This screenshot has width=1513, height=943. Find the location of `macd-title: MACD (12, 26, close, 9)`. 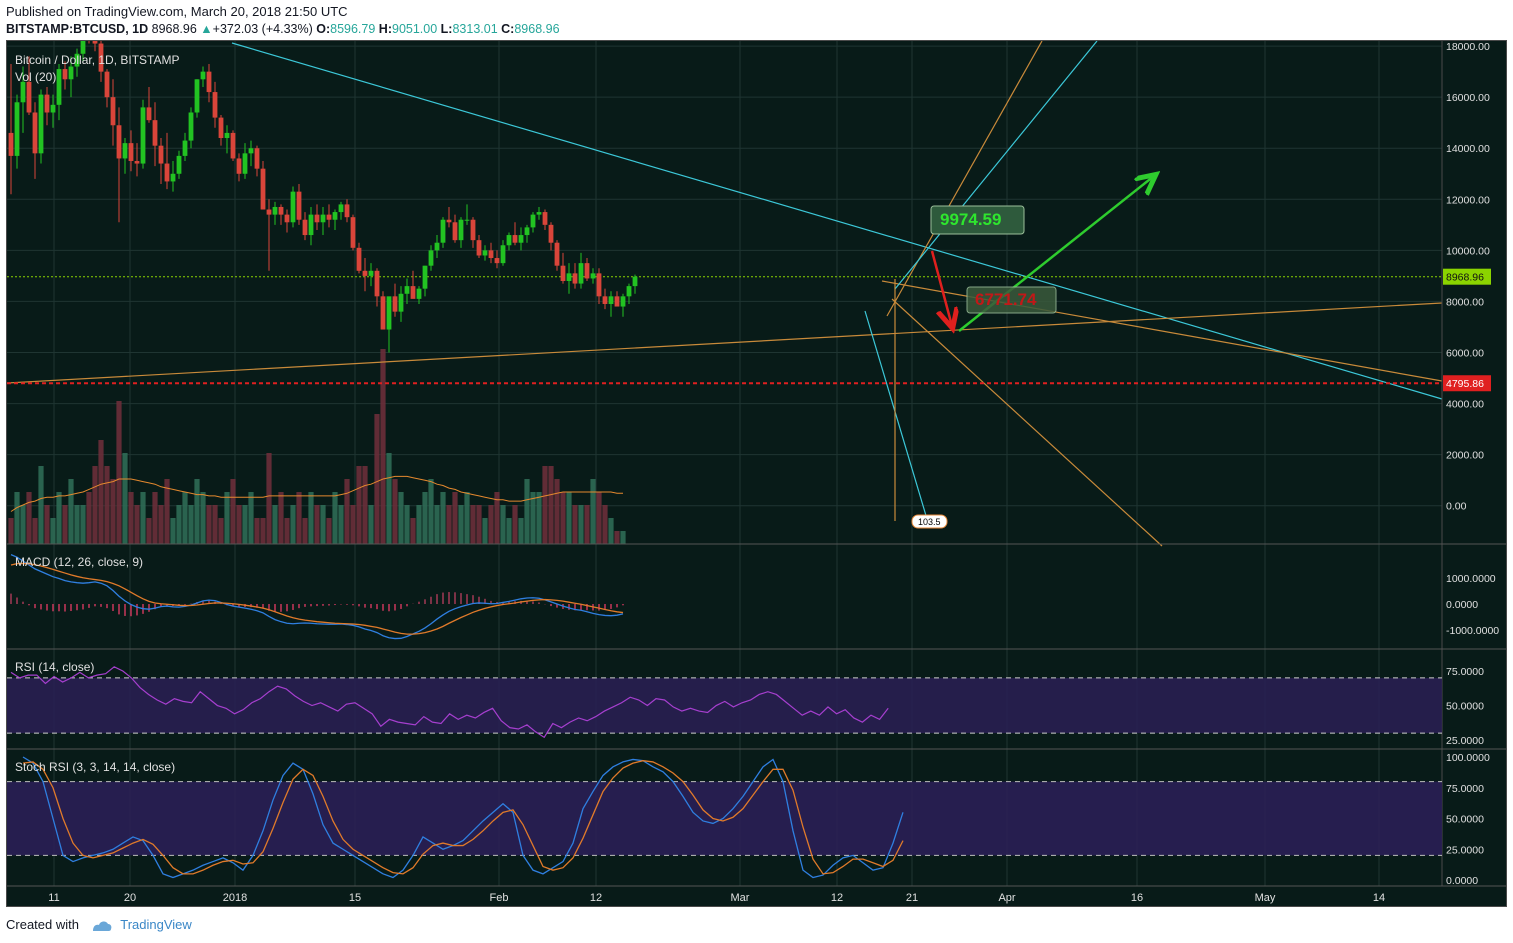

macd-title: MACD (12, 26, close, 9) is located at coordinates (79, 562).